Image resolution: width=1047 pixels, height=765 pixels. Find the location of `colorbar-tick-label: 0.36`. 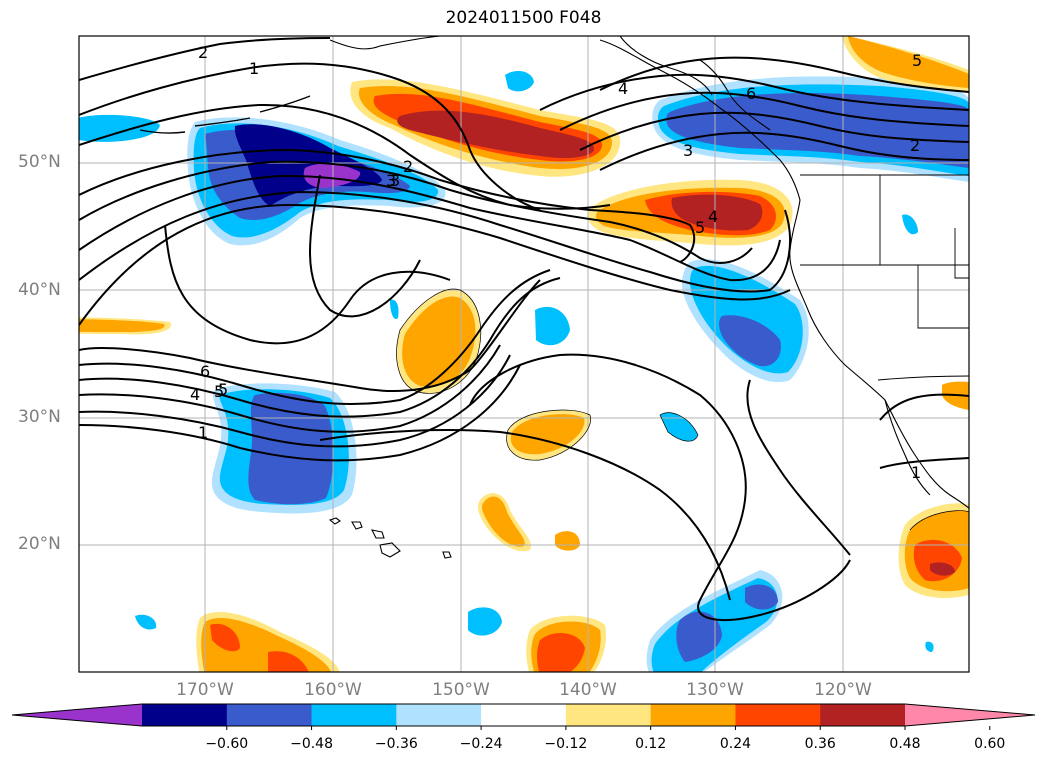

colorbar-tick-label: 0.36 is located at coordinates (820, 744).